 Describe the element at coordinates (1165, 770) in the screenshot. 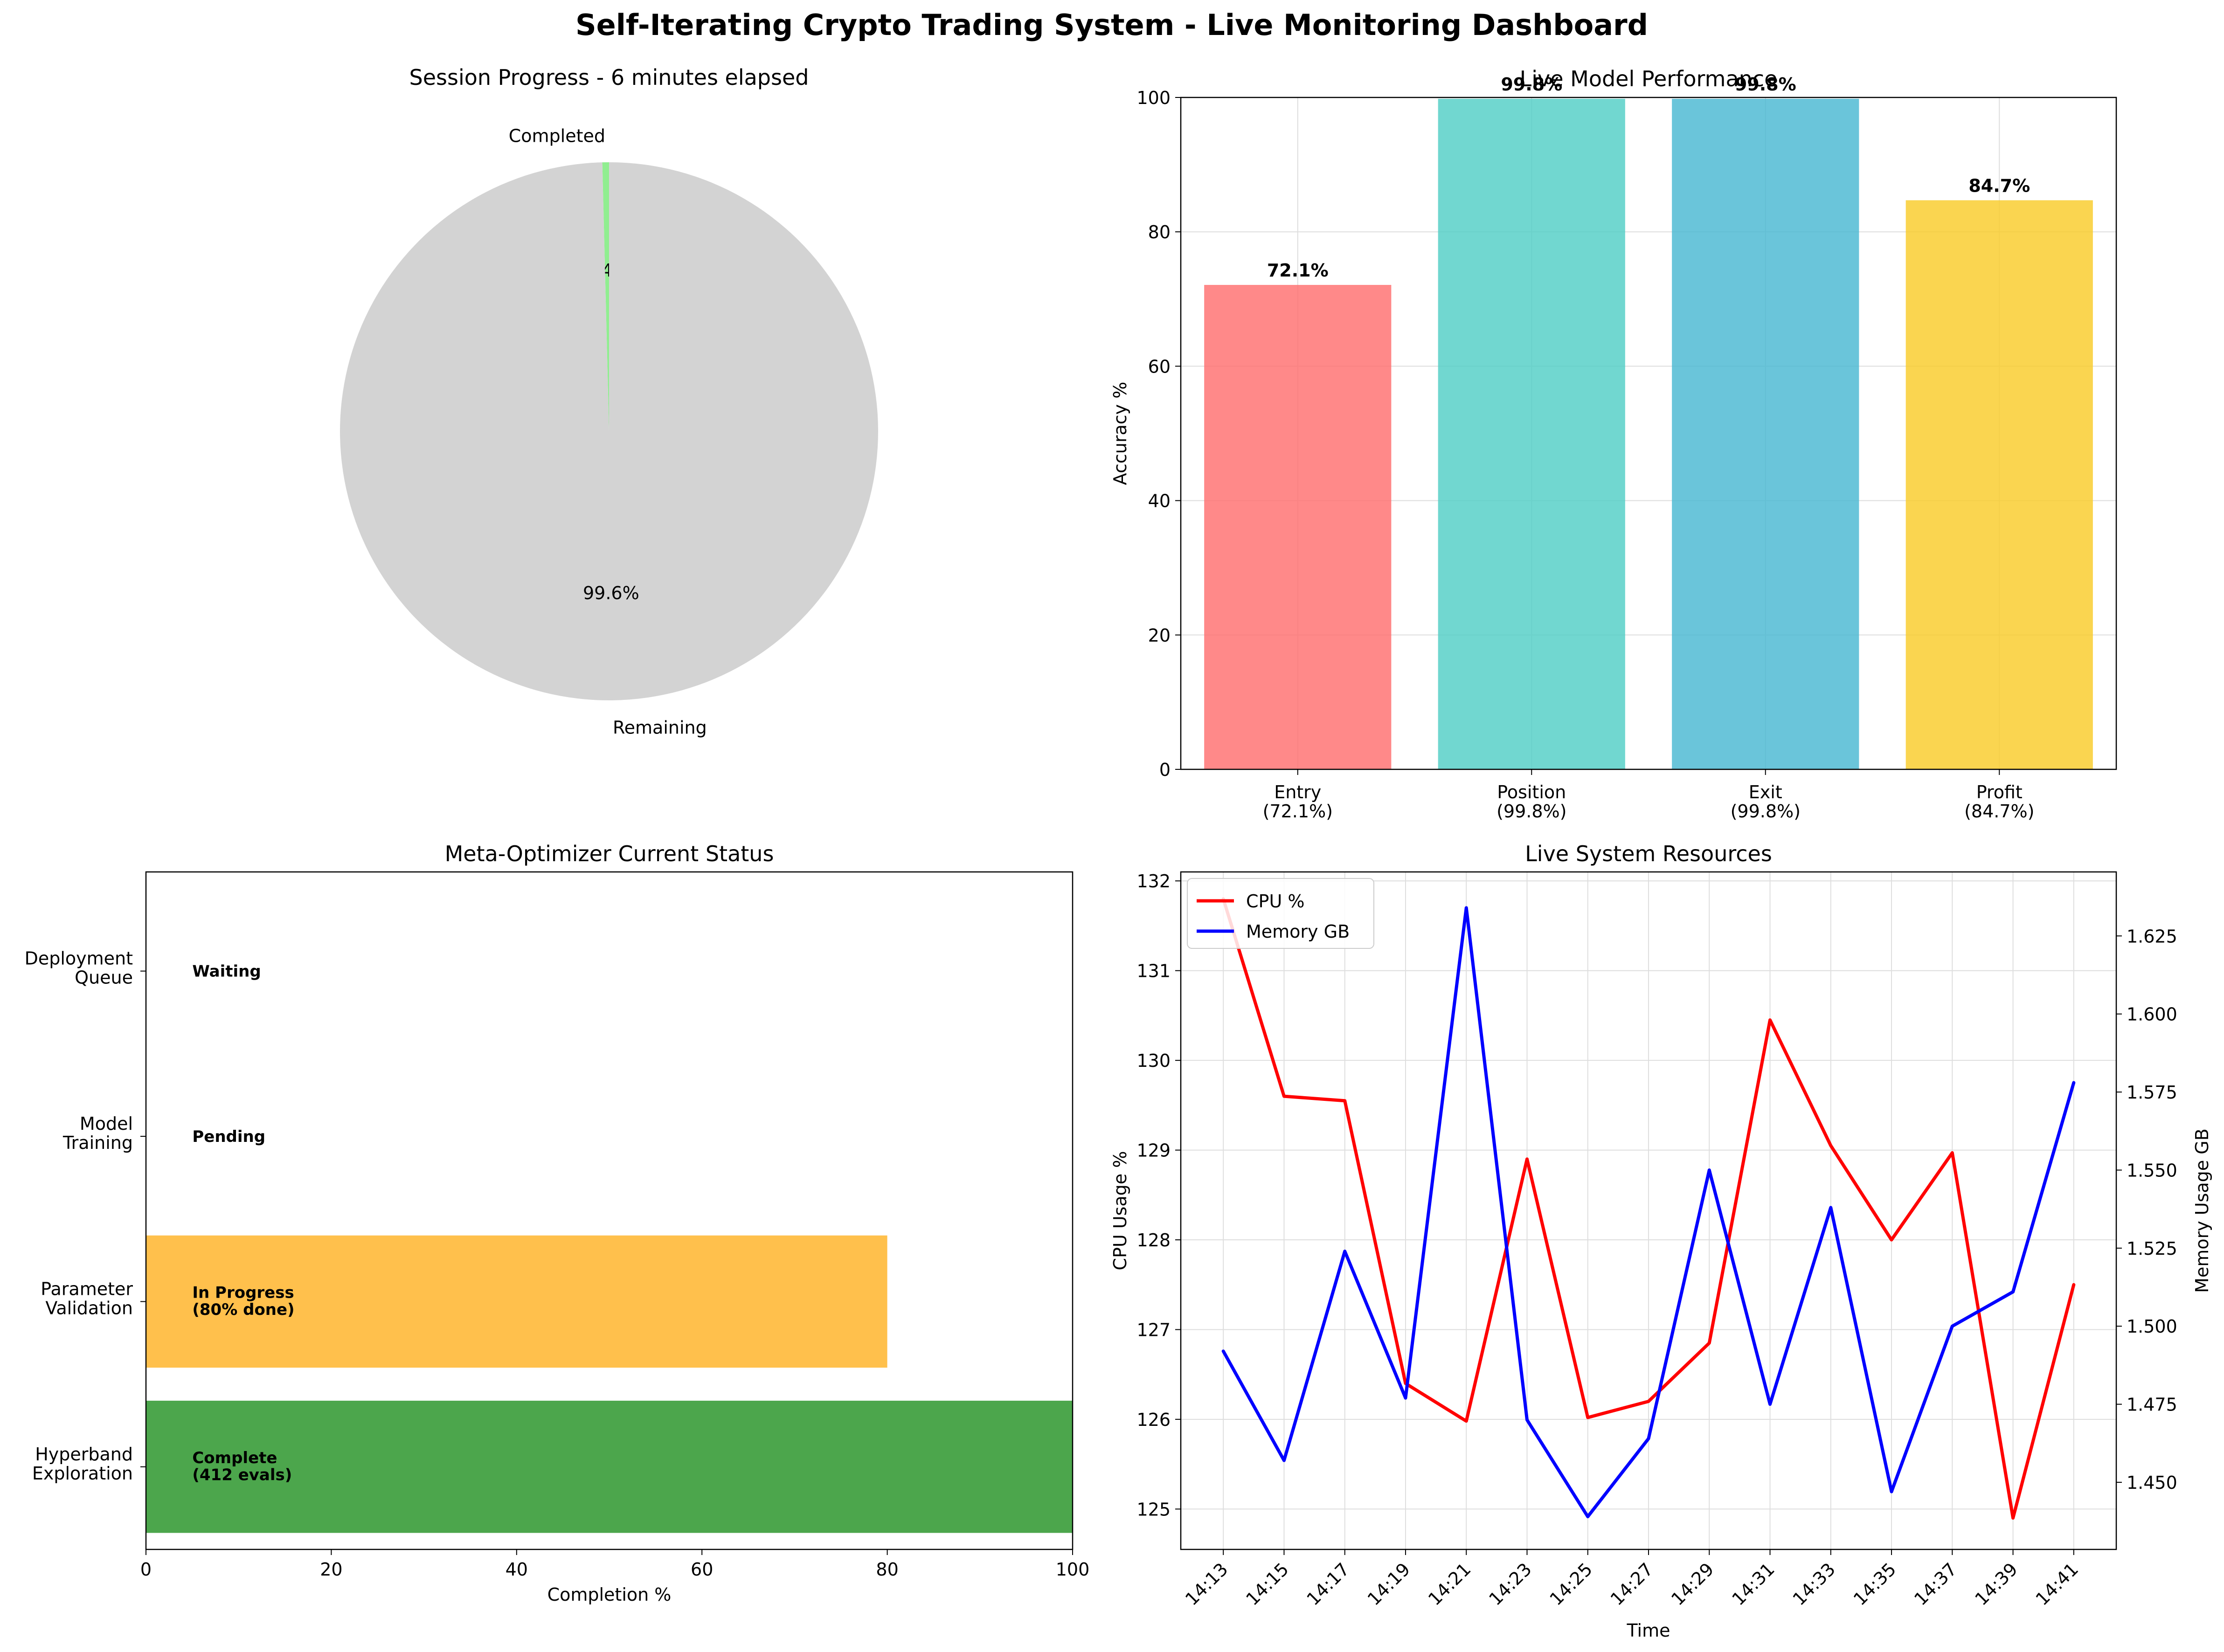

I see `y-tick-label: 0` at that location.